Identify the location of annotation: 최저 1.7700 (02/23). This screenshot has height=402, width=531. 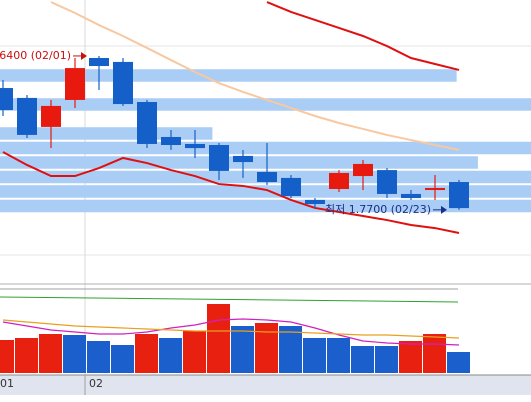
(378, 209).